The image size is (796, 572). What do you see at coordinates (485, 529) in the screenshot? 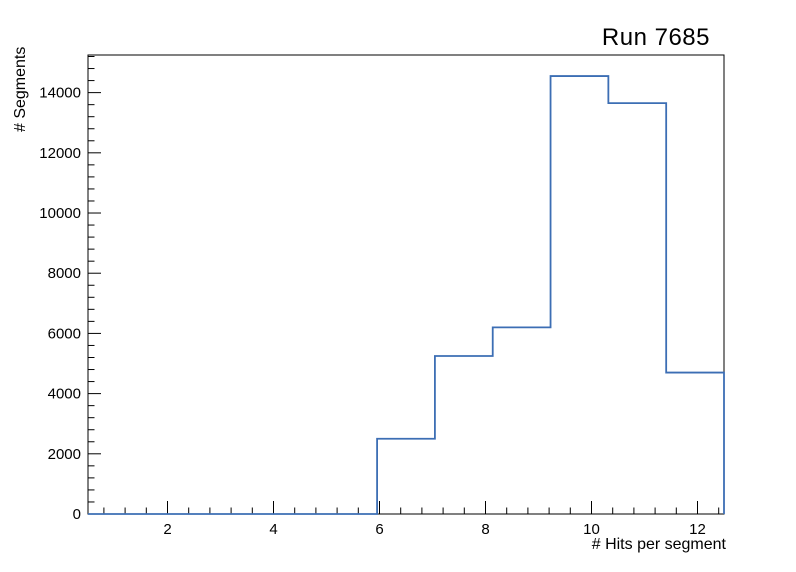
I see `svg-text: 8` at bounding box center [485, 529].